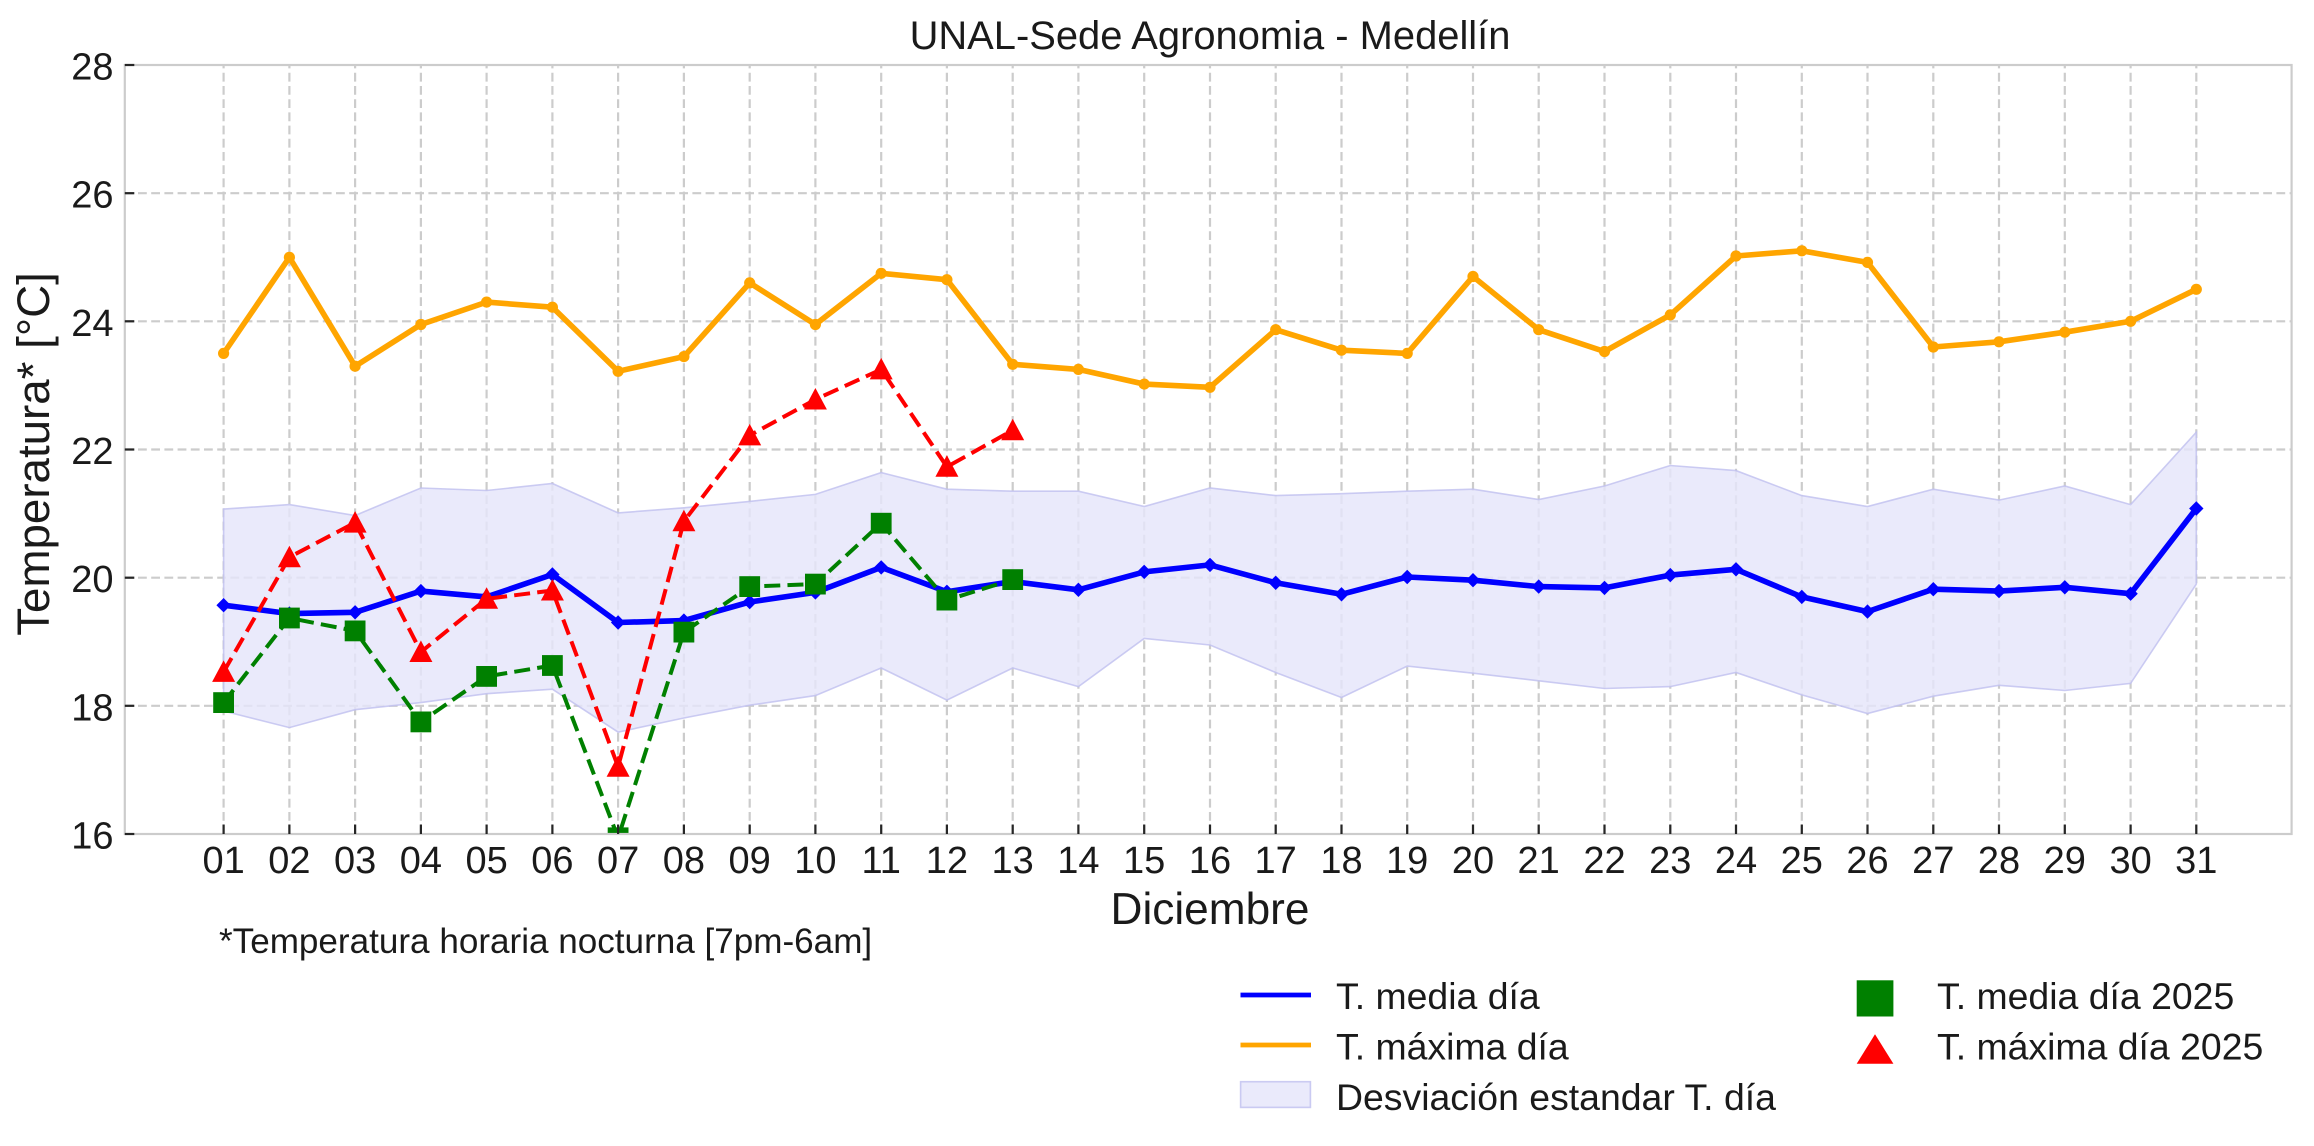 The image size is (2314, 1146). I want to click on svg-text: Diciembre, so click(1210, 909).